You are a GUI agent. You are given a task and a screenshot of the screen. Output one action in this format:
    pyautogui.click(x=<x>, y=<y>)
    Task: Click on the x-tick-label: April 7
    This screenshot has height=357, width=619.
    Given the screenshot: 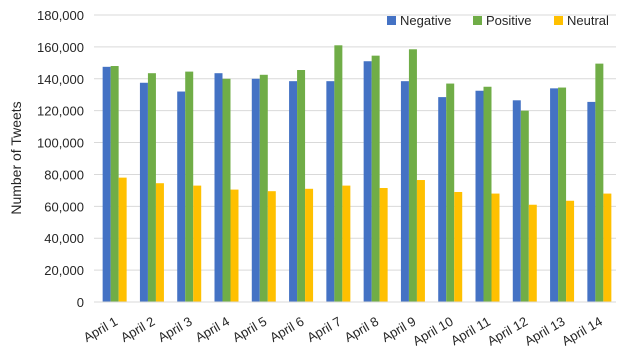 What is the action you would take?
    pyautogui.click(x=323, y=329)
    